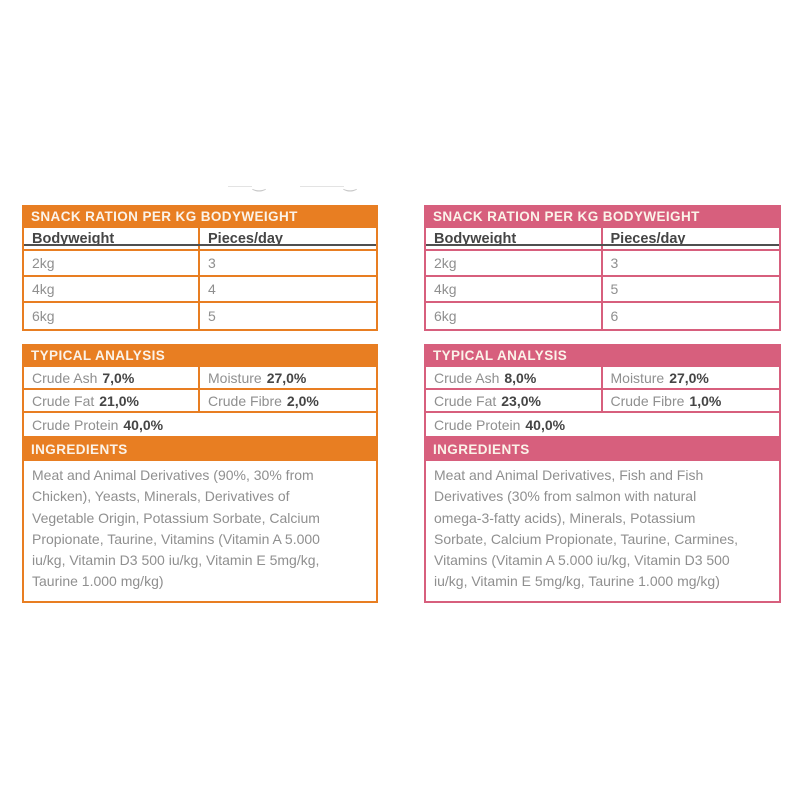  I want to click on ration-table: Bodyweight Pieces/day 2kg 3 4kg 4 6kg 5, so click(200, 279).